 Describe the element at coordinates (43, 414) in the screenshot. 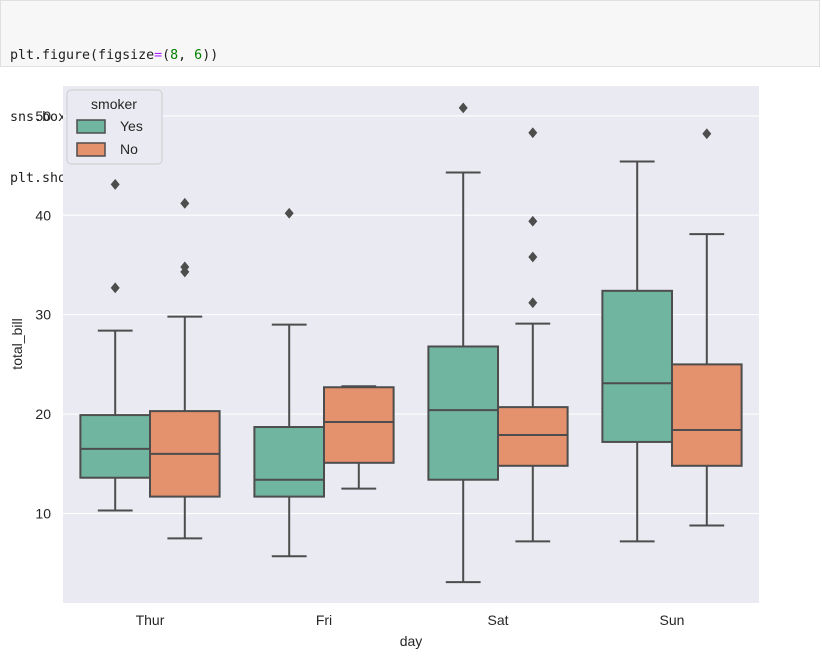

I see `y-tick-label: 20` at that location.